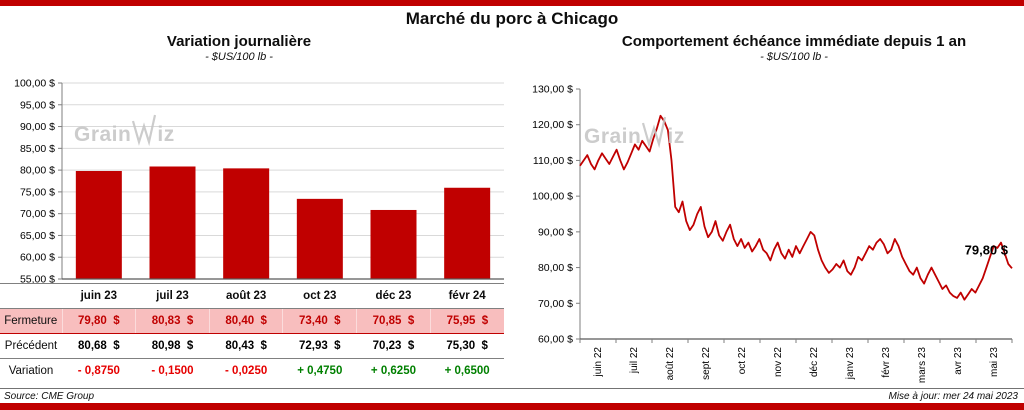 Image resolution: width=1024 pixels, height=410 pixels. Describe the element at coordinates (886, 362) in the screenshot. I see `svg-text: févr 23` at that location.